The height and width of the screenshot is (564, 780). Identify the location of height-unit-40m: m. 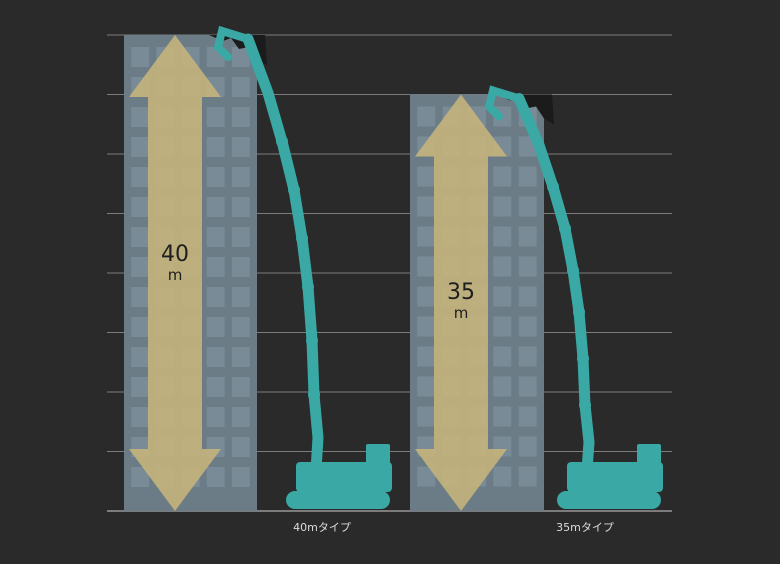
(175, 275).